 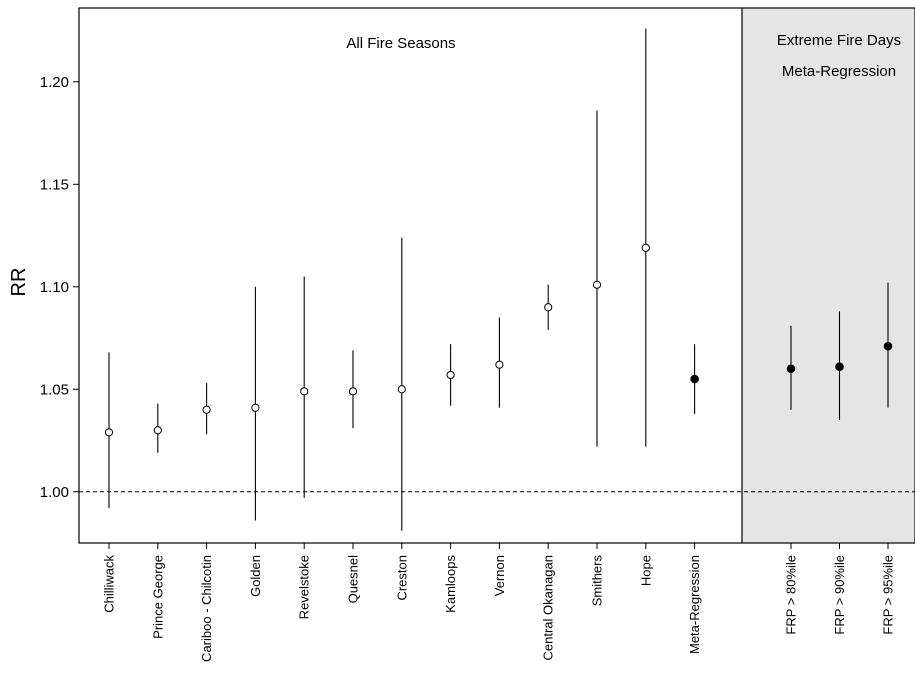 I want to click on panel-right-title-line1: Extreme Fire Days, so click(x=839, y=40).